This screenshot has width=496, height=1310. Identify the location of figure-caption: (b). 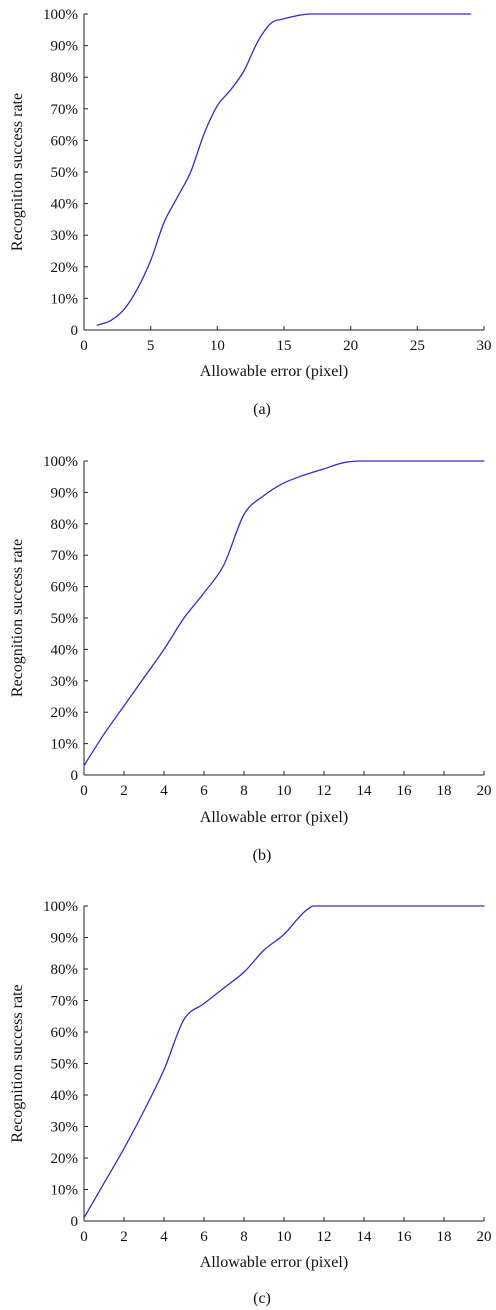
(262, 855).